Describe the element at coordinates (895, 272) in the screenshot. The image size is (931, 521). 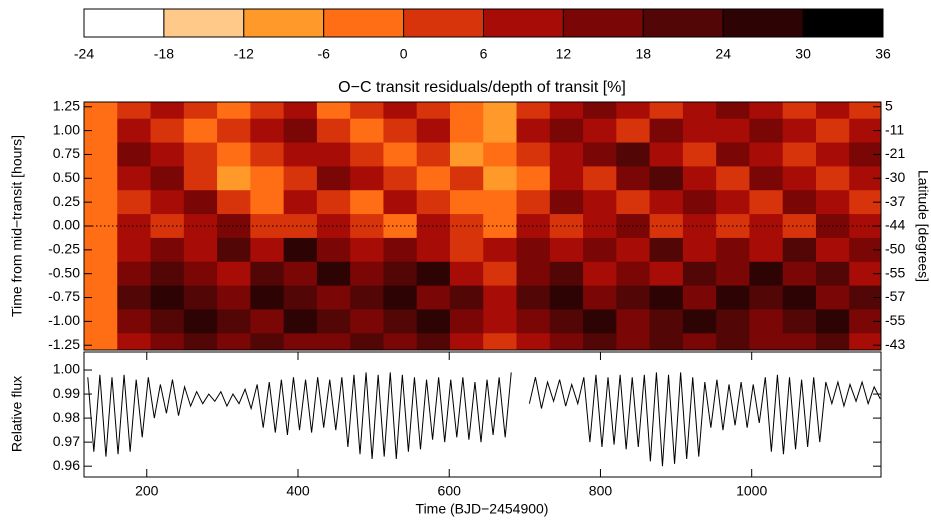
I see `y2-tick-label: -55` at that location.